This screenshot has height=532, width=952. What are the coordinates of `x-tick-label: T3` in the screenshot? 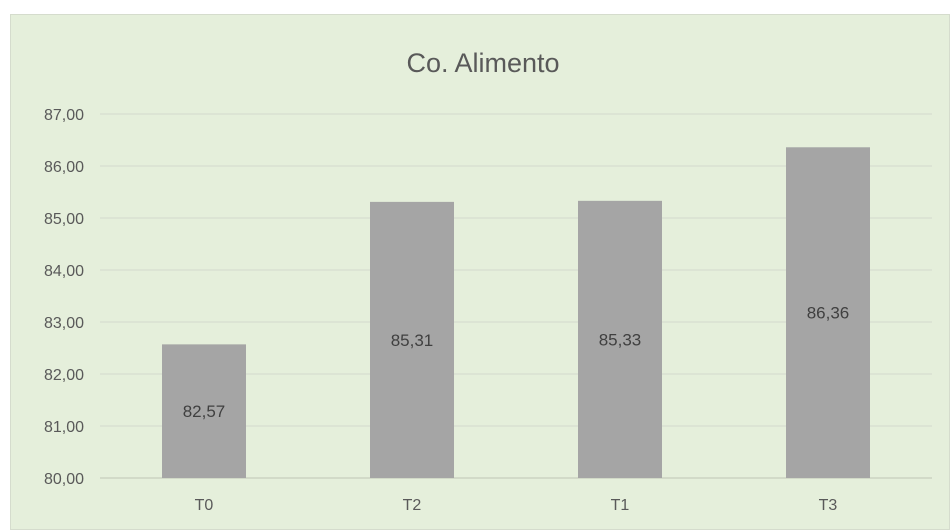 It's located at (828, 505).